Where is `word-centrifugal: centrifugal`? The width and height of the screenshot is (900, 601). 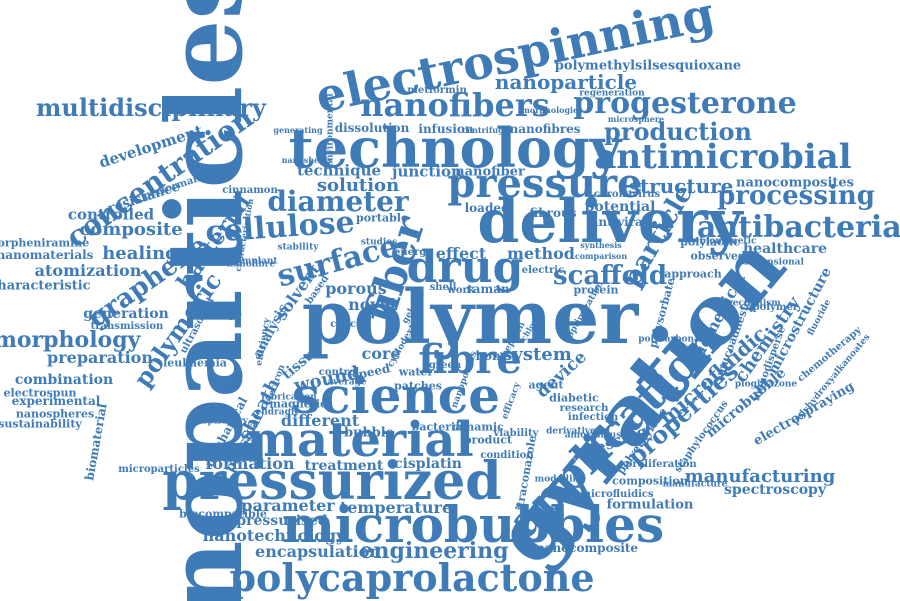 word-centrifugal: centrifugal is located at coordinates (487, 130).